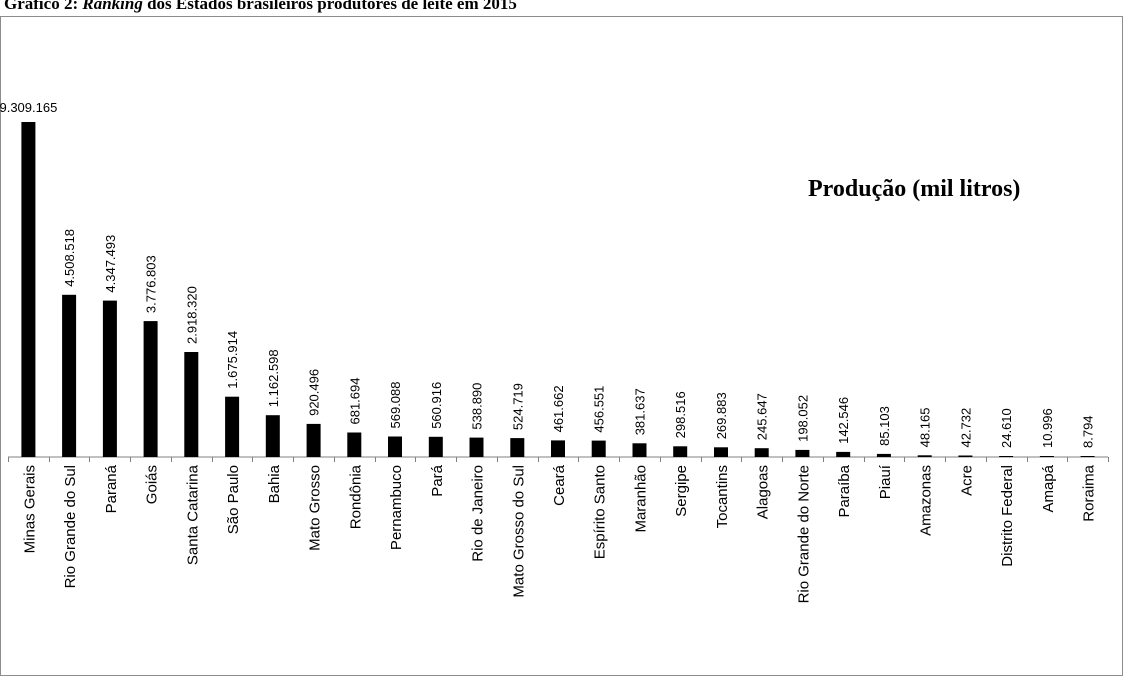 This screenshot has width=1128, height=676. What do you see at coordinates (436, 405) in the screenshot?
I see `value-label: 560.916` at bounding box center [436, 405].